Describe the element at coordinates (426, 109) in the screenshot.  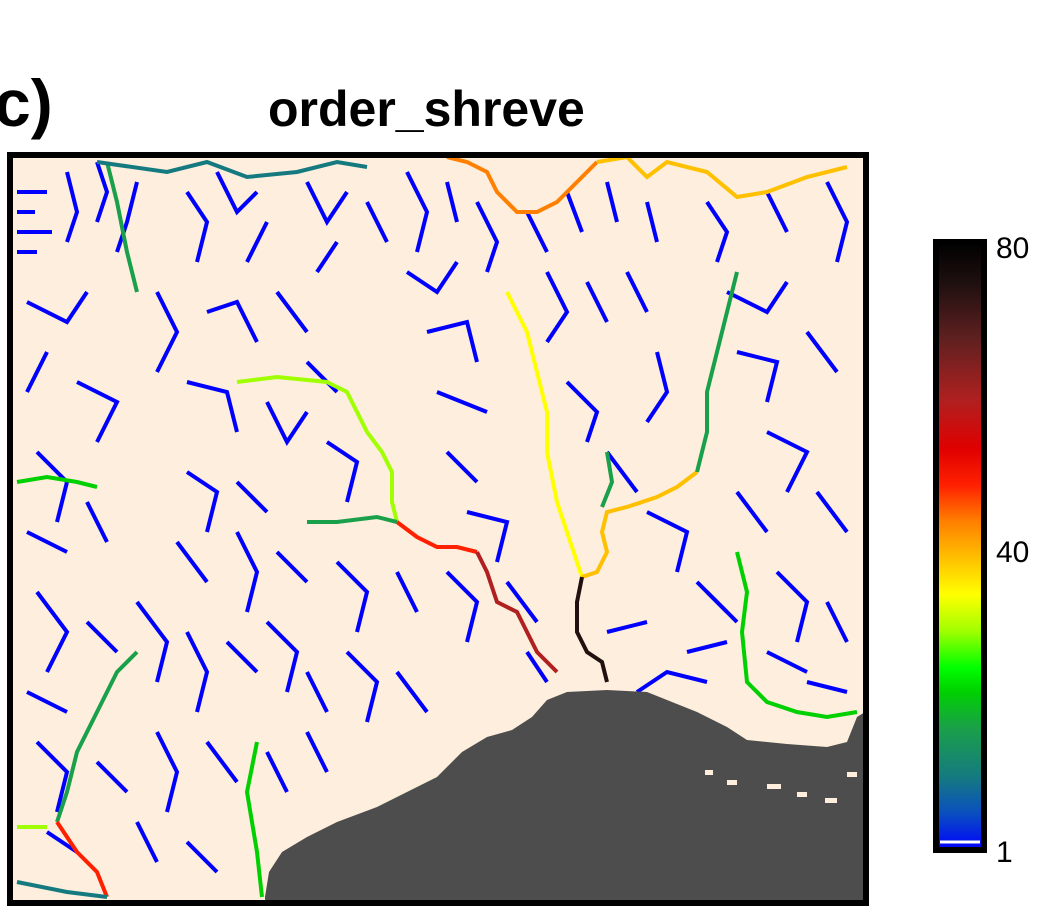
I see `map-title: order_shreve` at that location.